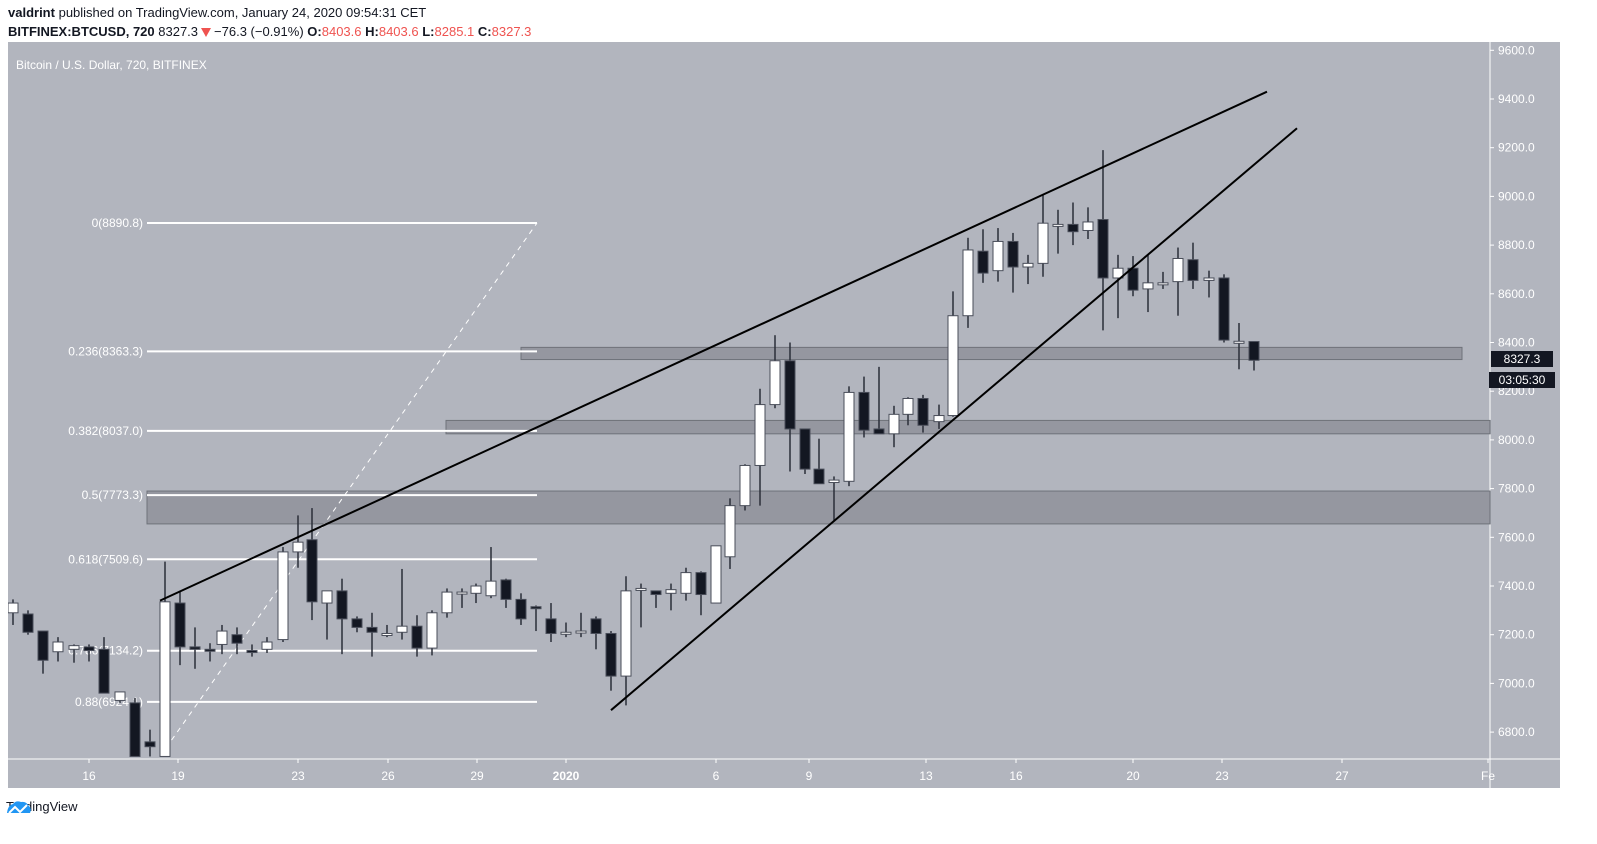  I want to click on close-value: 8327.3, so click(511, 31).